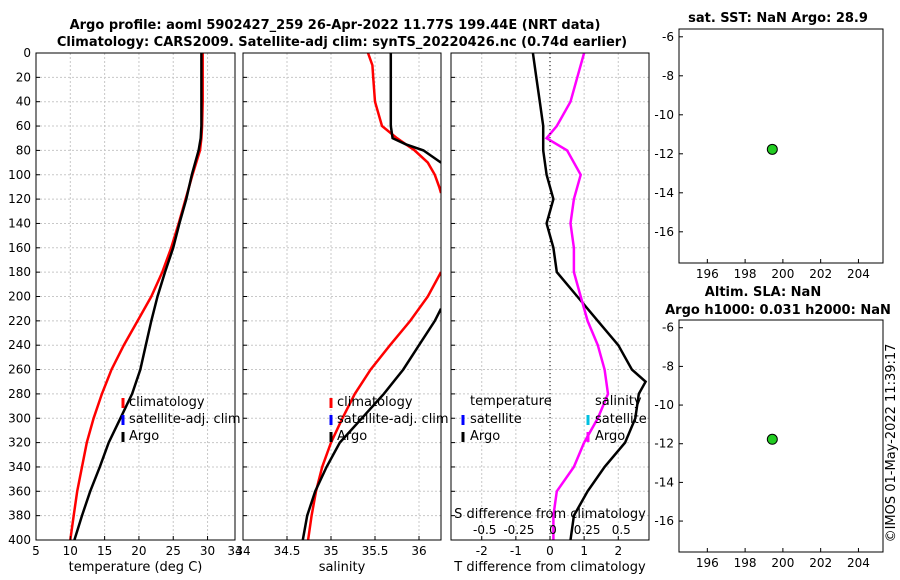 The height and width of the screenshot is (580, 900). I want to click on x-tick-label: 15, so click(104, 551).